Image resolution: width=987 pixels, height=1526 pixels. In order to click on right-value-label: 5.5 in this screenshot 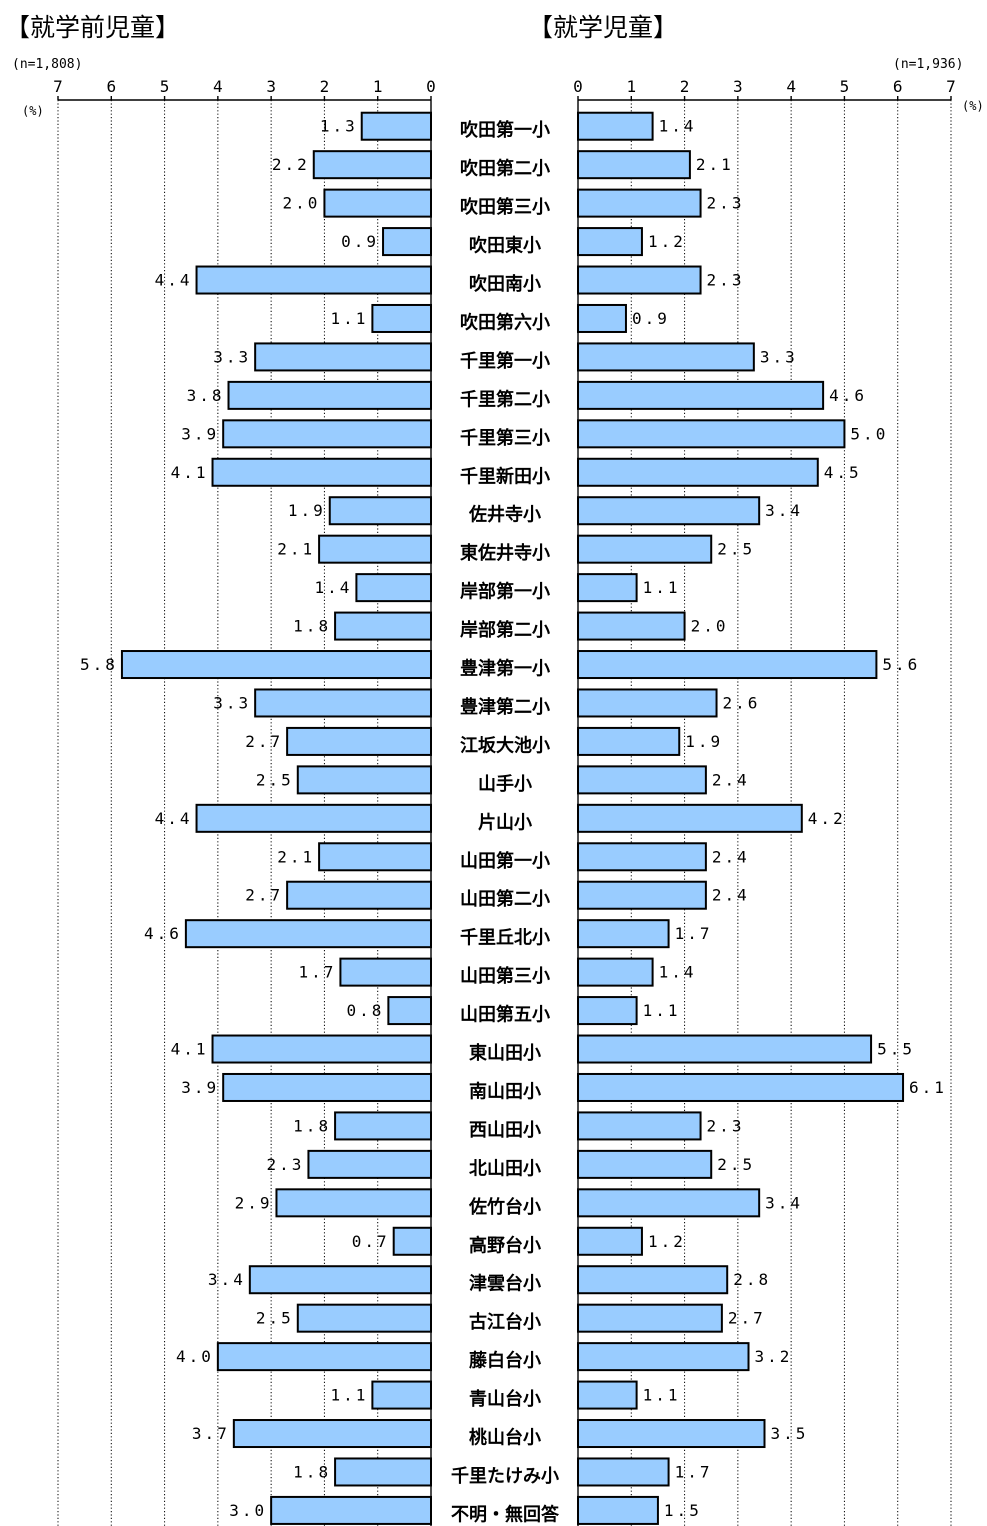, I will do `click(896, 1049)`.